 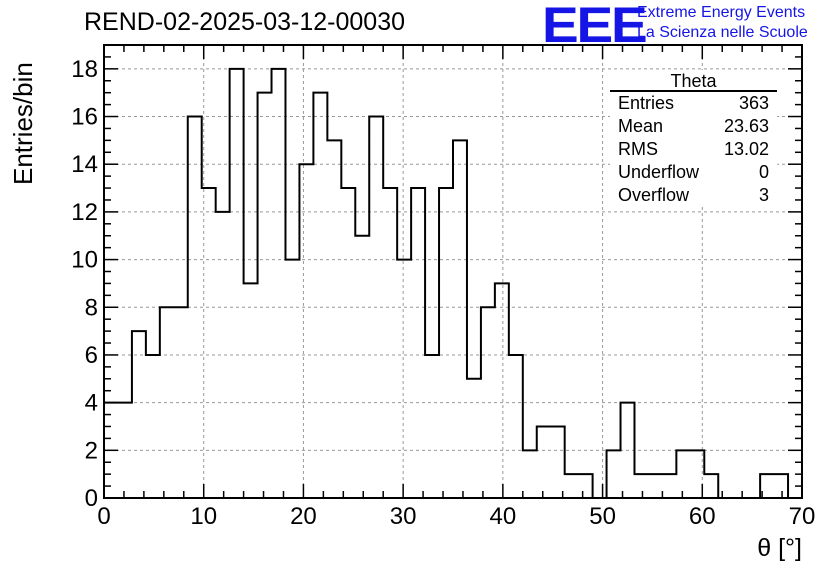 I want to click on y-axis-label: Entries/bin, so click(x=23, y=123).